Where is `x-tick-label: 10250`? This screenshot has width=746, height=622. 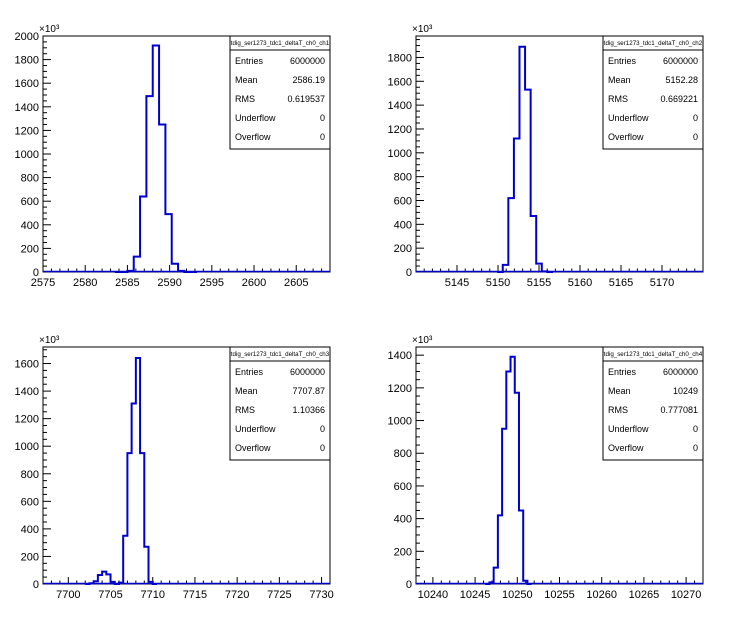
x-tick-label: 10250 is located at coordinates (517, 595).